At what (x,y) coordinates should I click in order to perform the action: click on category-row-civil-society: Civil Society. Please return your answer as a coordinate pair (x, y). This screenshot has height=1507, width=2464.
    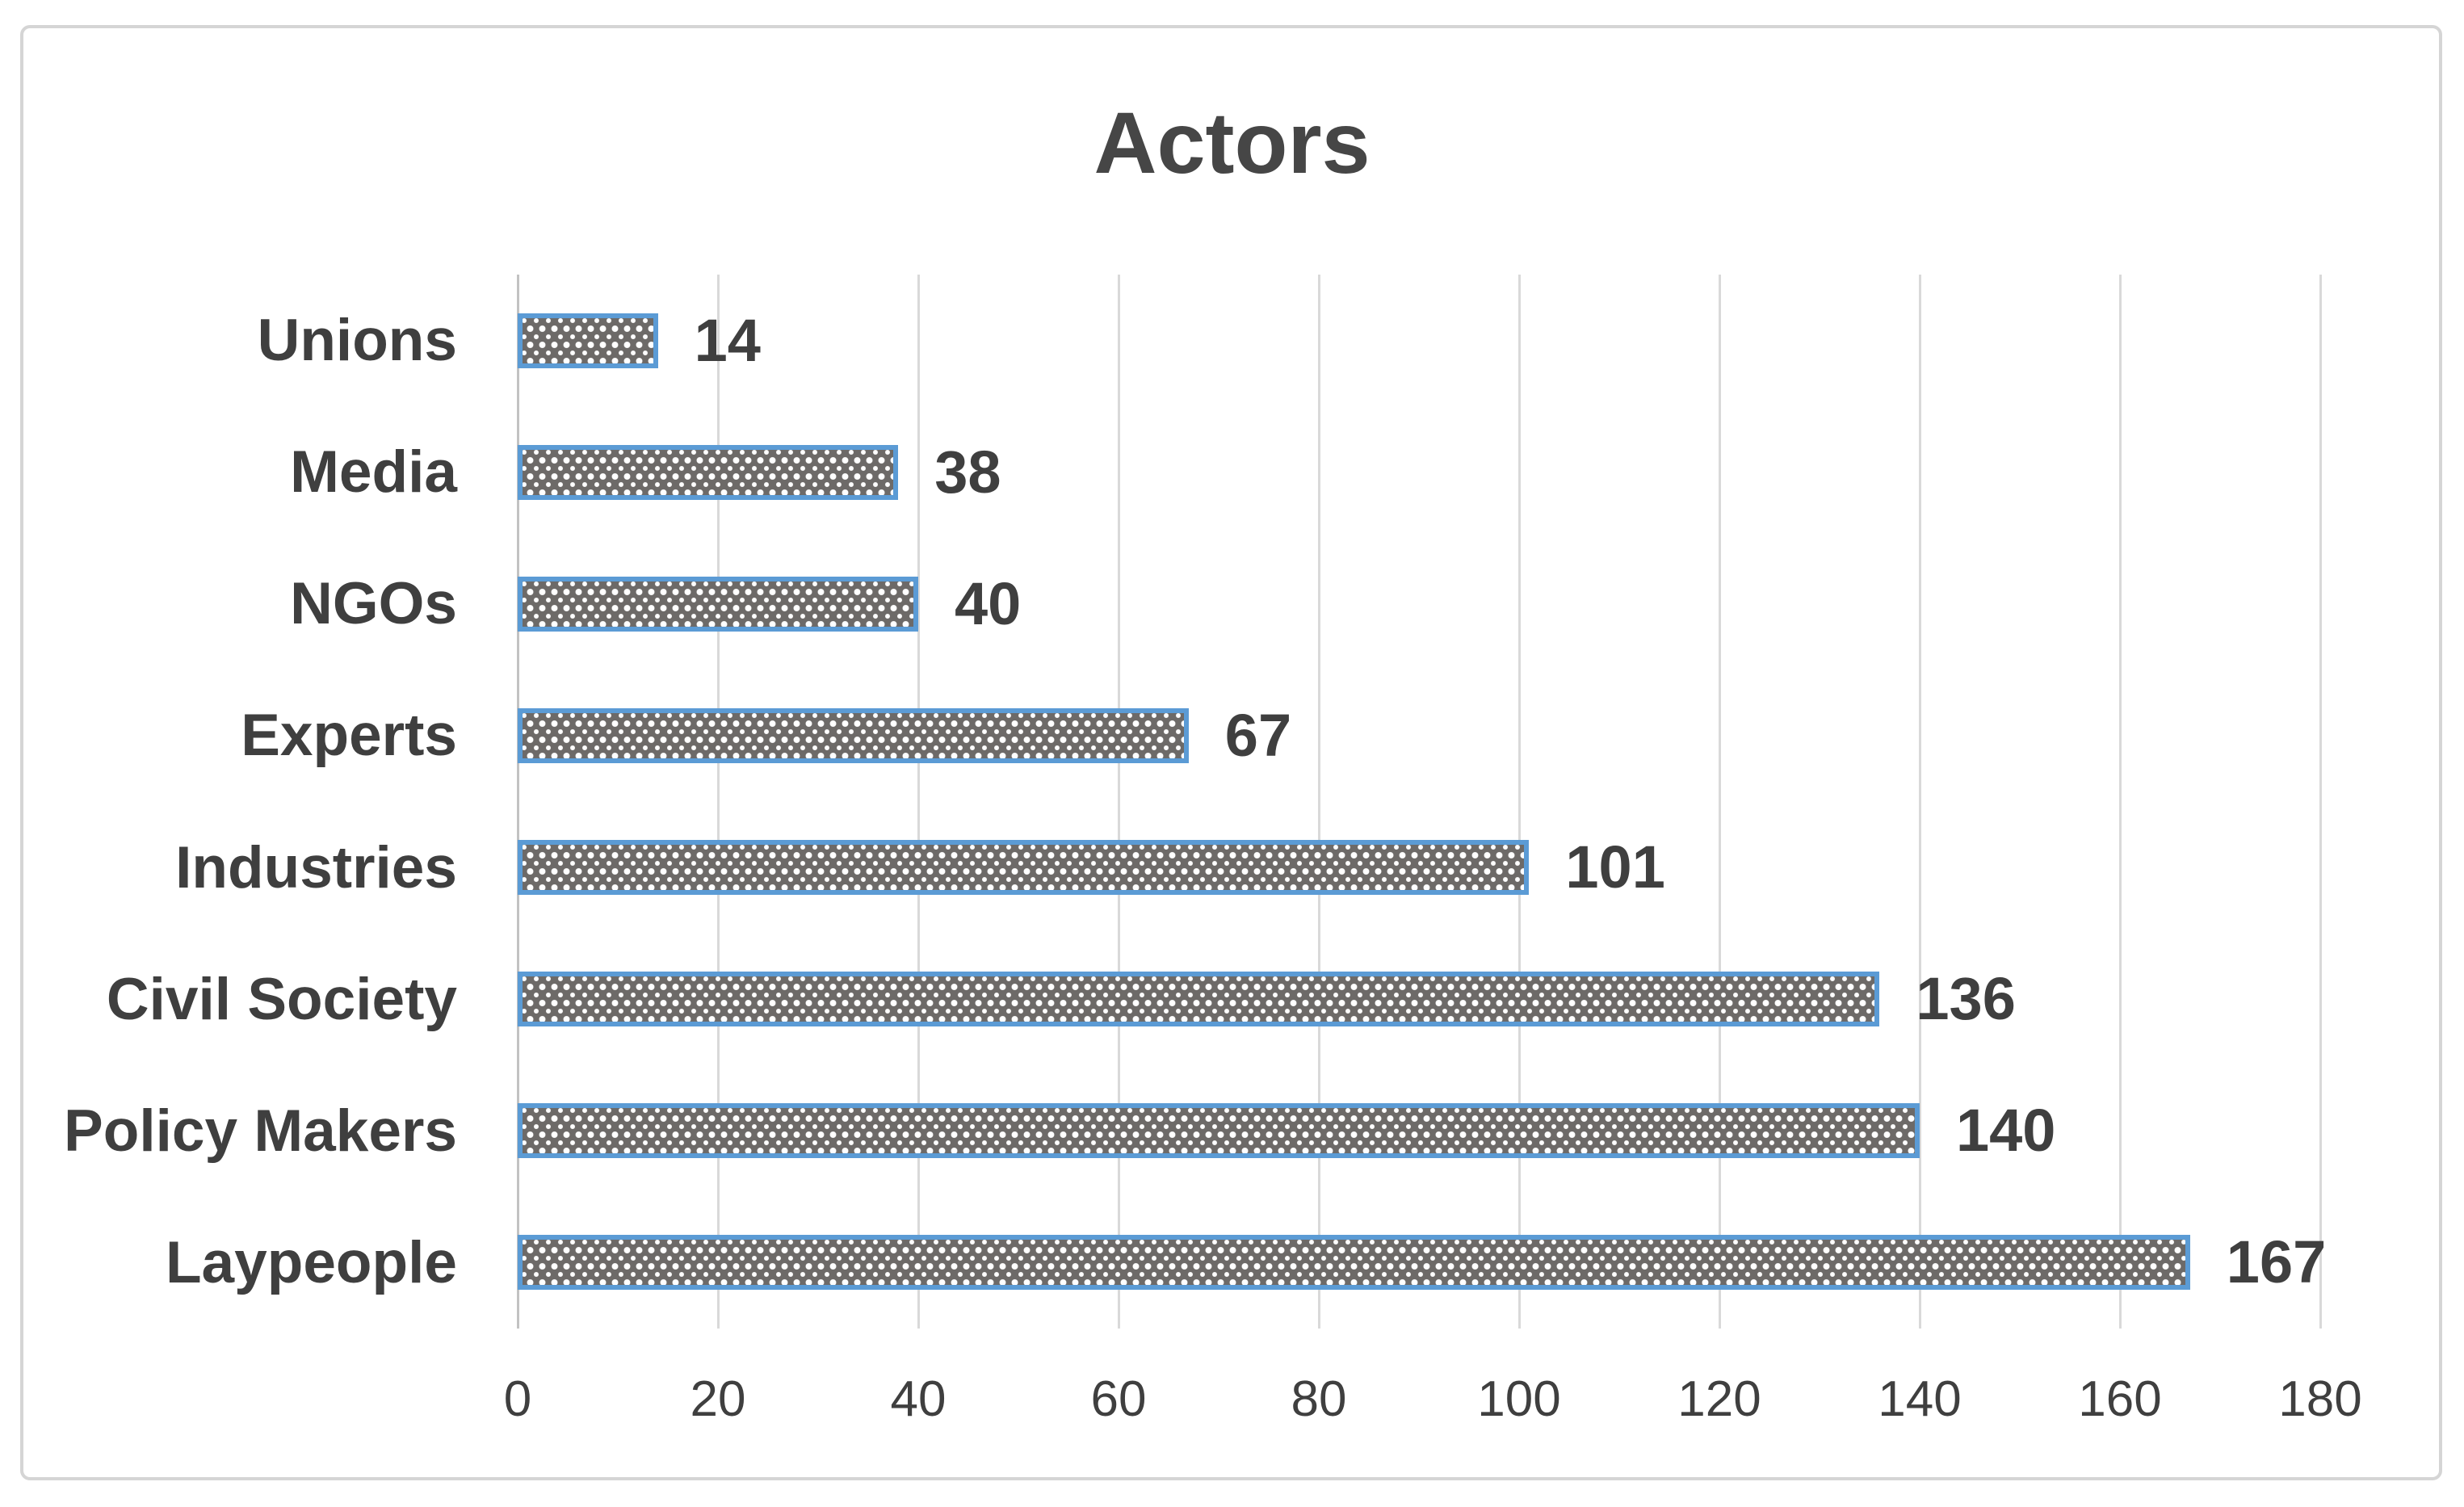
    Looking at the image, I should click on (228, 999).